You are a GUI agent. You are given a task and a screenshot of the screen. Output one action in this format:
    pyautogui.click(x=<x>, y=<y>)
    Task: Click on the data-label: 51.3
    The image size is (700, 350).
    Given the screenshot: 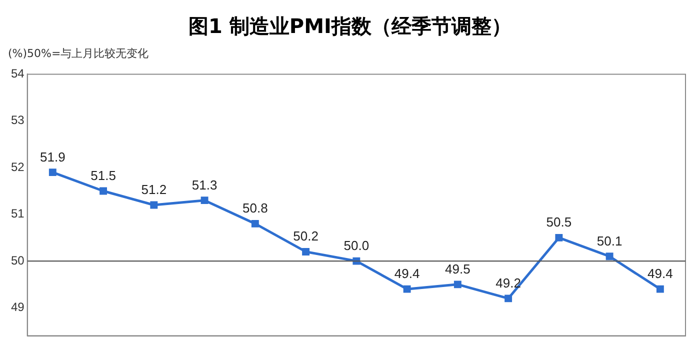 What is the action you would take?
    pyautogui.click(x=205, y=184)
    